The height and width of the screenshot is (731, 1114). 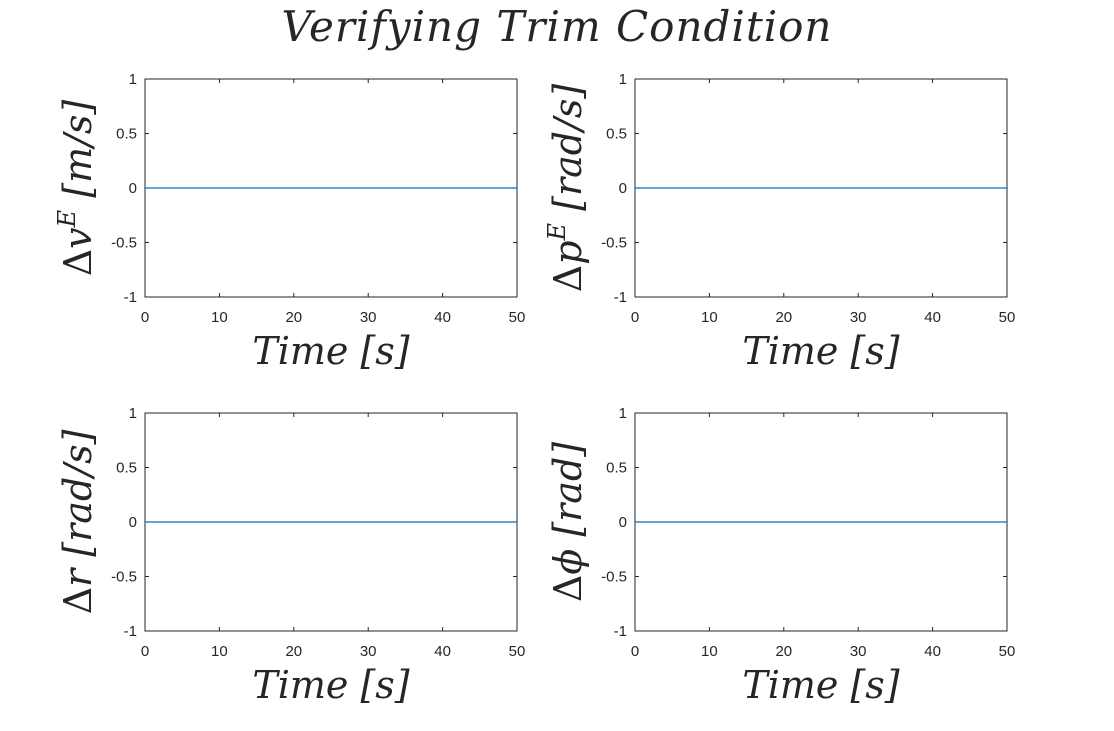 I want to click on y-axis-label: Δr [rad/s], so click(x=78, y=521).